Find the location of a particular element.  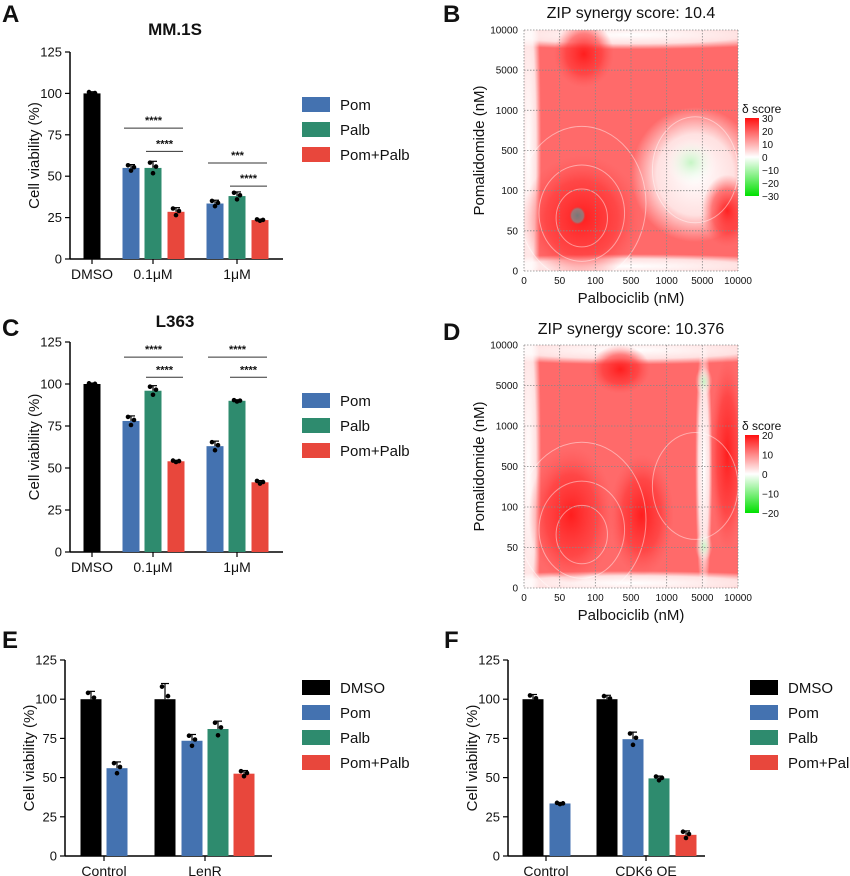

bar-dmso-lenr is located at coordinates (165, 777).